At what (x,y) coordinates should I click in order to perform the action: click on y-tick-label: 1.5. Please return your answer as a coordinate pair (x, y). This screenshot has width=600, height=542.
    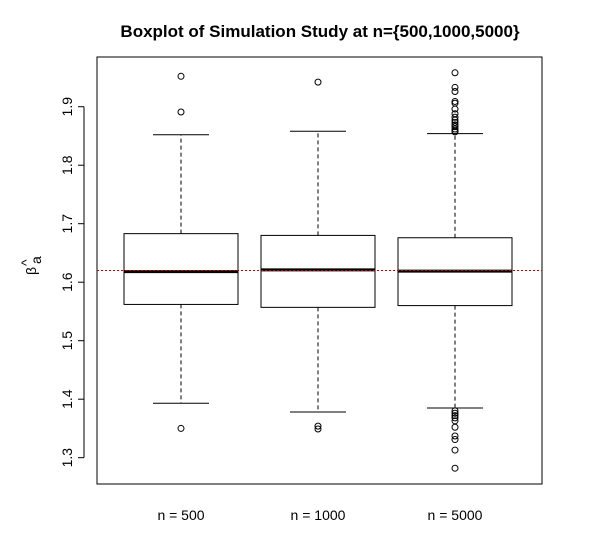
    Looking at the image, I should click on (67, 341).